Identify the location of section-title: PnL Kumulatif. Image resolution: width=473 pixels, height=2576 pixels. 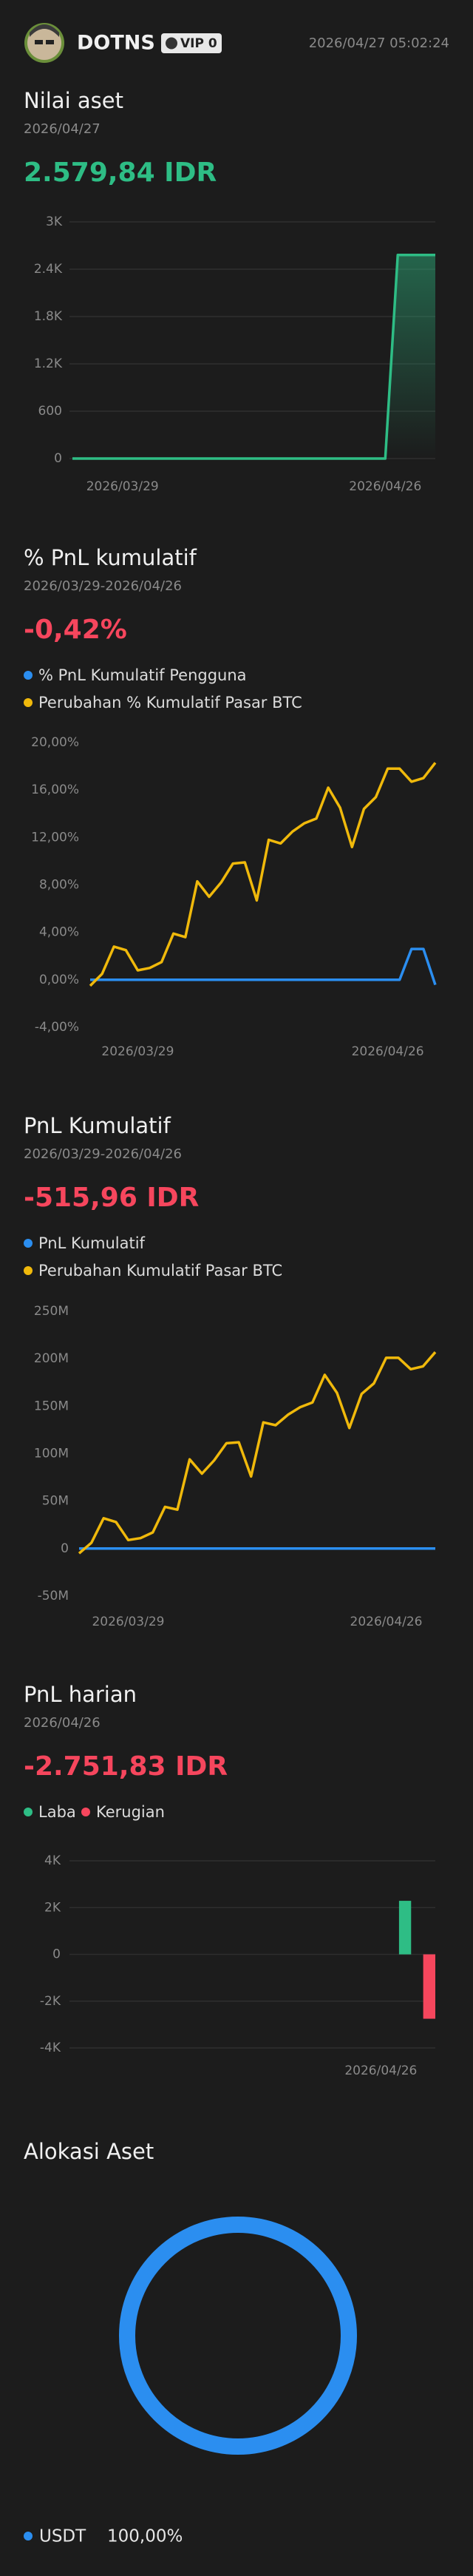
(97, 1125).